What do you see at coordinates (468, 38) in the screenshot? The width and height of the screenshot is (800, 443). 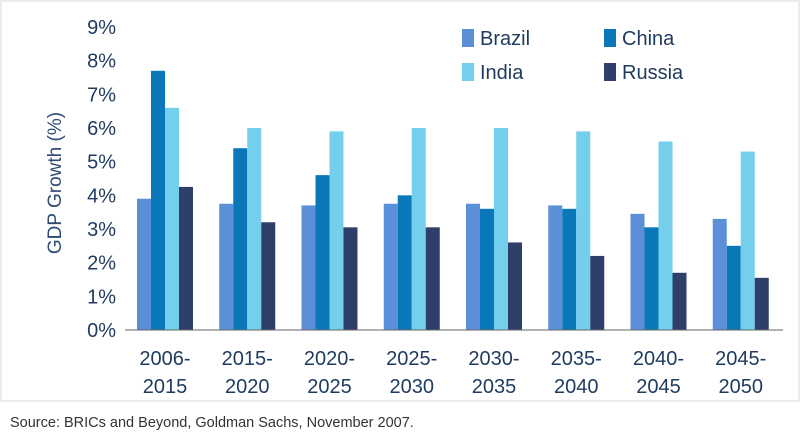 I see `legend-swatch-brazil` at bounding box center [468, 38].